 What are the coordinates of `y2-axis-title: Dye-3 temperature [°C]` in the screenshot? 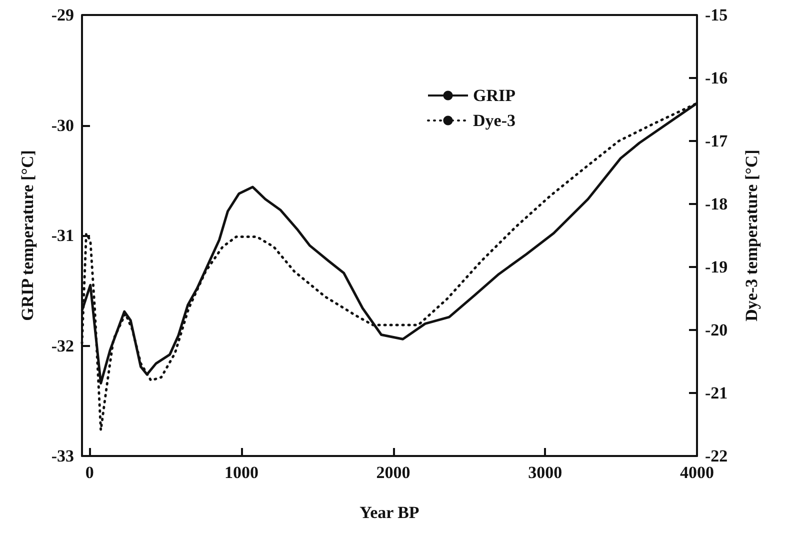 It's located at (751, 236).